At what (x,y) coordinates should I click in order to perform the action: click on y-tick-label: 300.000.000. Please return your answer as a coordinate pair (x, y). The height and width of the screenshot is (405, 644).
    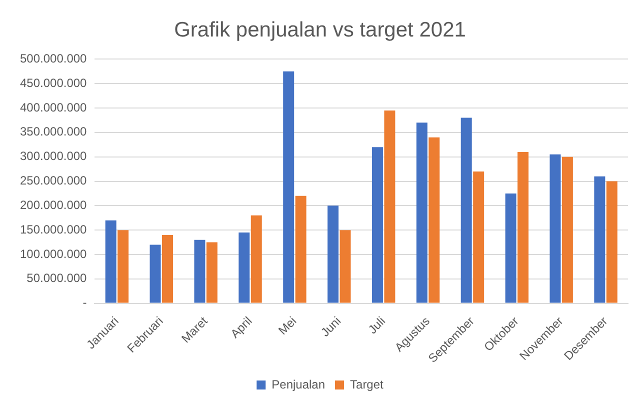
    Looking at the image, I should click on (54, 156).